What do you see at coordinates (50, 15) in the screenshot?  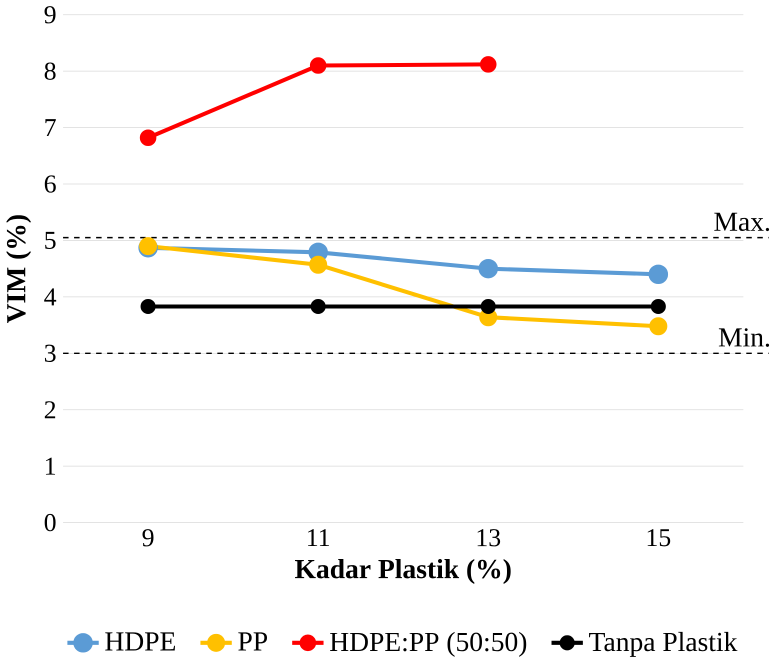 I see `y-tick-label: 9` at bounding box center [50, 15].